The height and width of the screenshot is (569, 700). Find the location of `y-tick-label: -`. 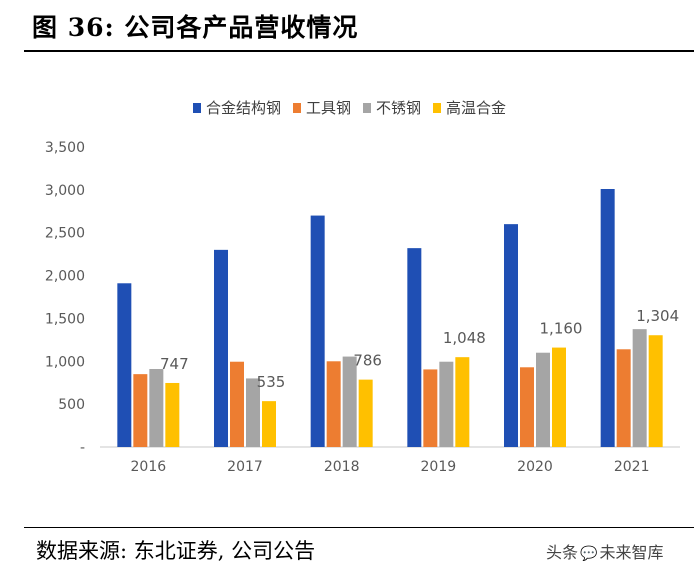

y-tick-label: - is located at coordinates (82, 448).